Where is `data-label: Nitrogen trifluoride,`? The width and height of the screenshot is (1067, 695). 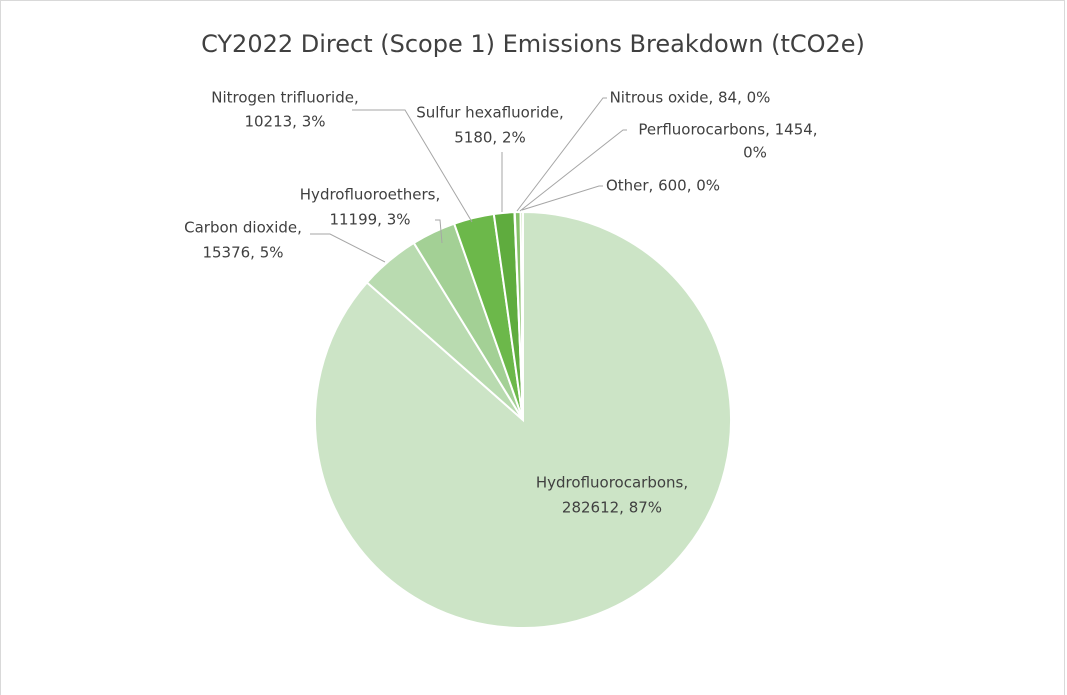
data-label: Nitrogen trifluoride, is located at coordinates (285, 98).